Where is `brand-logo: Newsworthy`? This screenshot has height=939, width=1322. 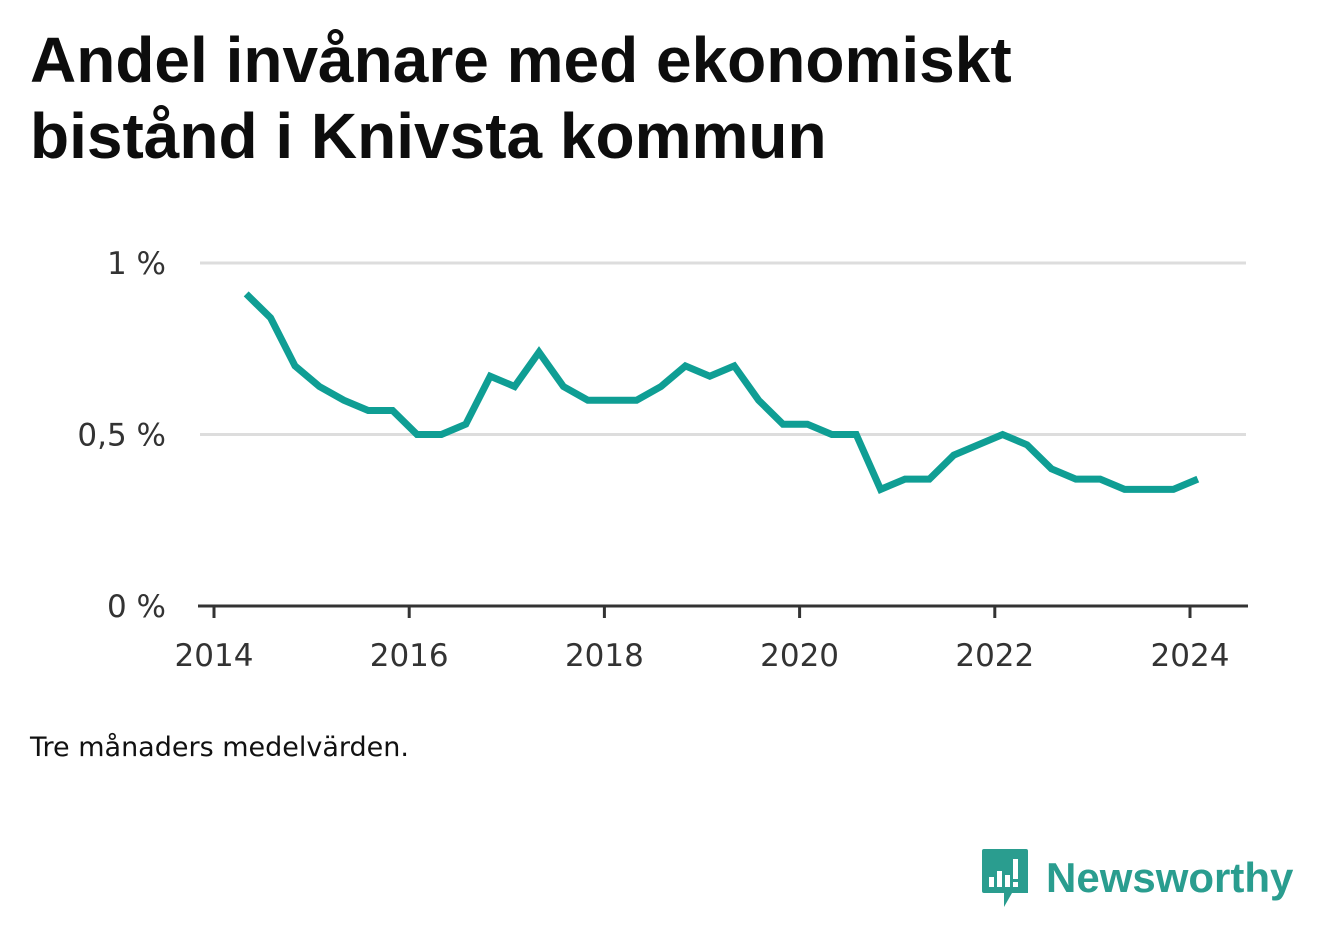 brand-logo: Newsworthy is located at coordinates (1136, 878).